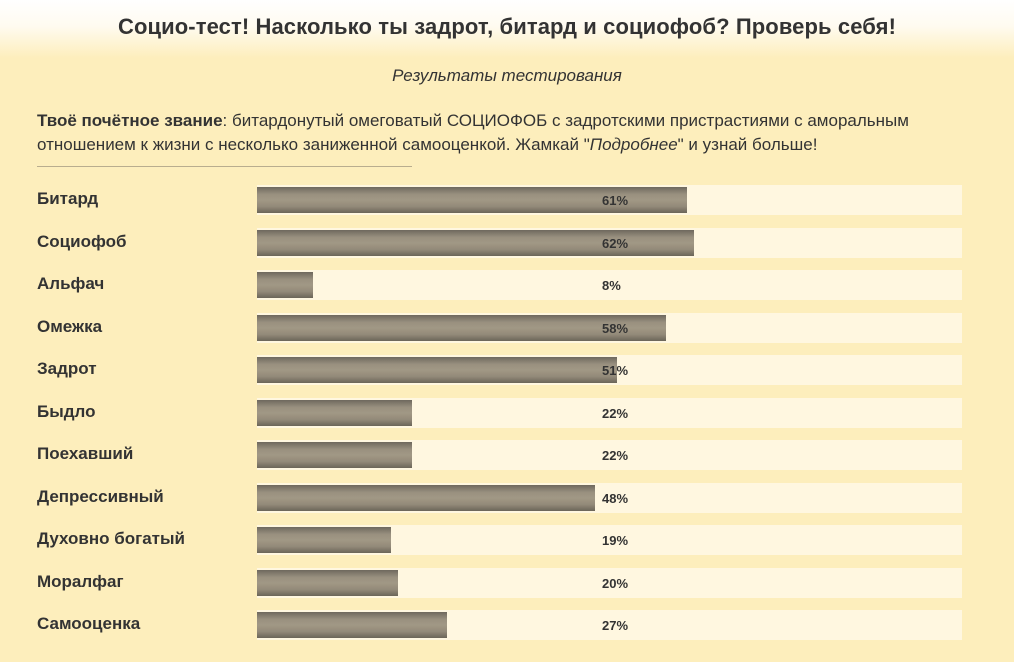 This screenshot has width=1014, height=662. I want to click on rank-tail: " и узнай больше!, so click(747, 144).